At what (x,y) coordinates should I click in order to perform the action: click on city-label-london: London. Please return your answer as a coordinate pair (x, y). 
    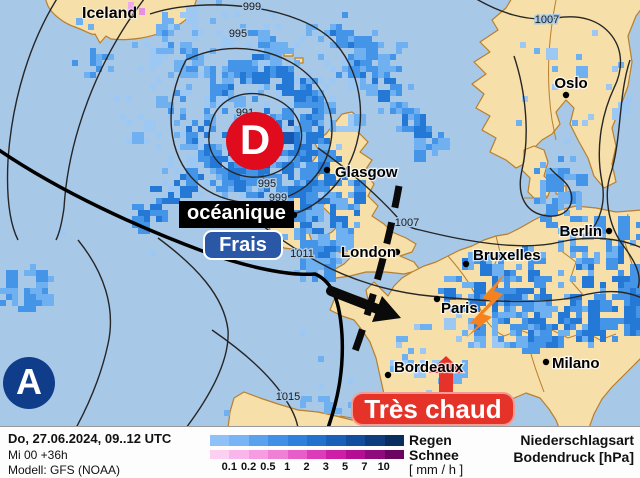
    Looking at the image, I should click on (368, 252).